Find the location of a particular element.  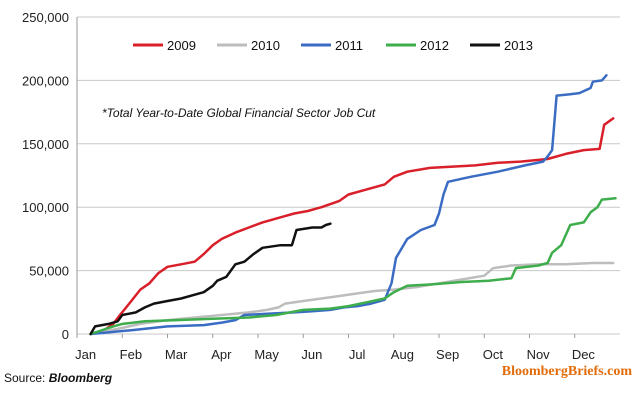

x-tick-label: Jan is located at coordinates (85, 354).